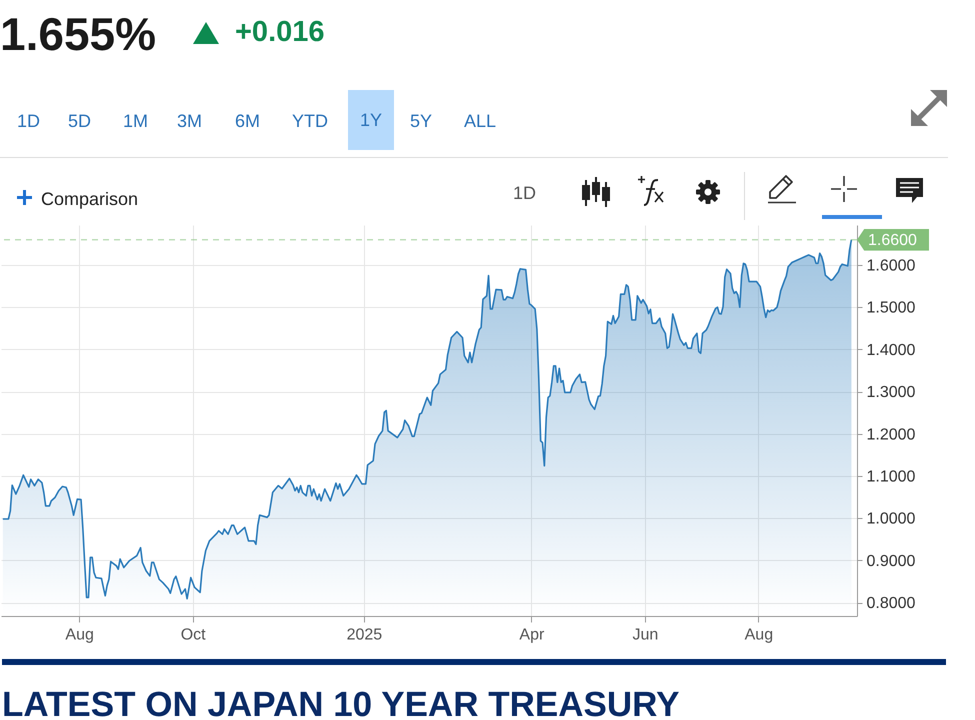 This screenshot has height=720, width=975. Describe the element at coordinates (891, 435) in the screenshot. I see `y-tick-label: 1.2000` at that location.